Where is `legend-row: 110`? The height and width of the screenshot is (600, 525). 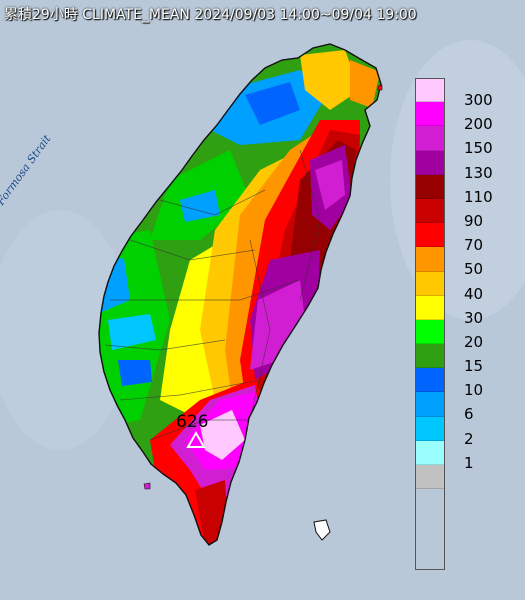
legend-row: 110 is located at coordinates (462, 189).